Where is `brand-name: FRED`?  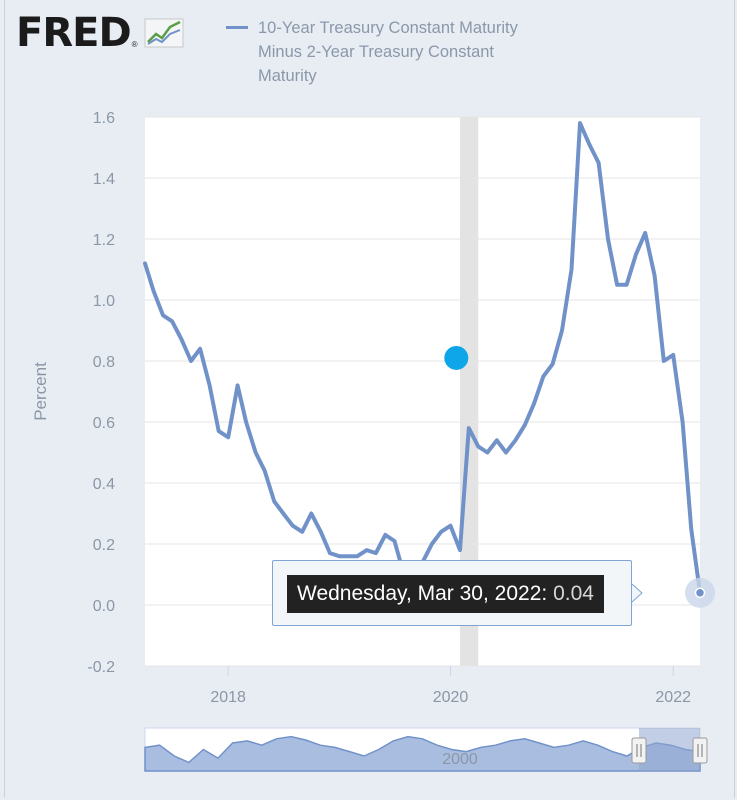
brand-name: FRED is located at coordinates (74, 33).